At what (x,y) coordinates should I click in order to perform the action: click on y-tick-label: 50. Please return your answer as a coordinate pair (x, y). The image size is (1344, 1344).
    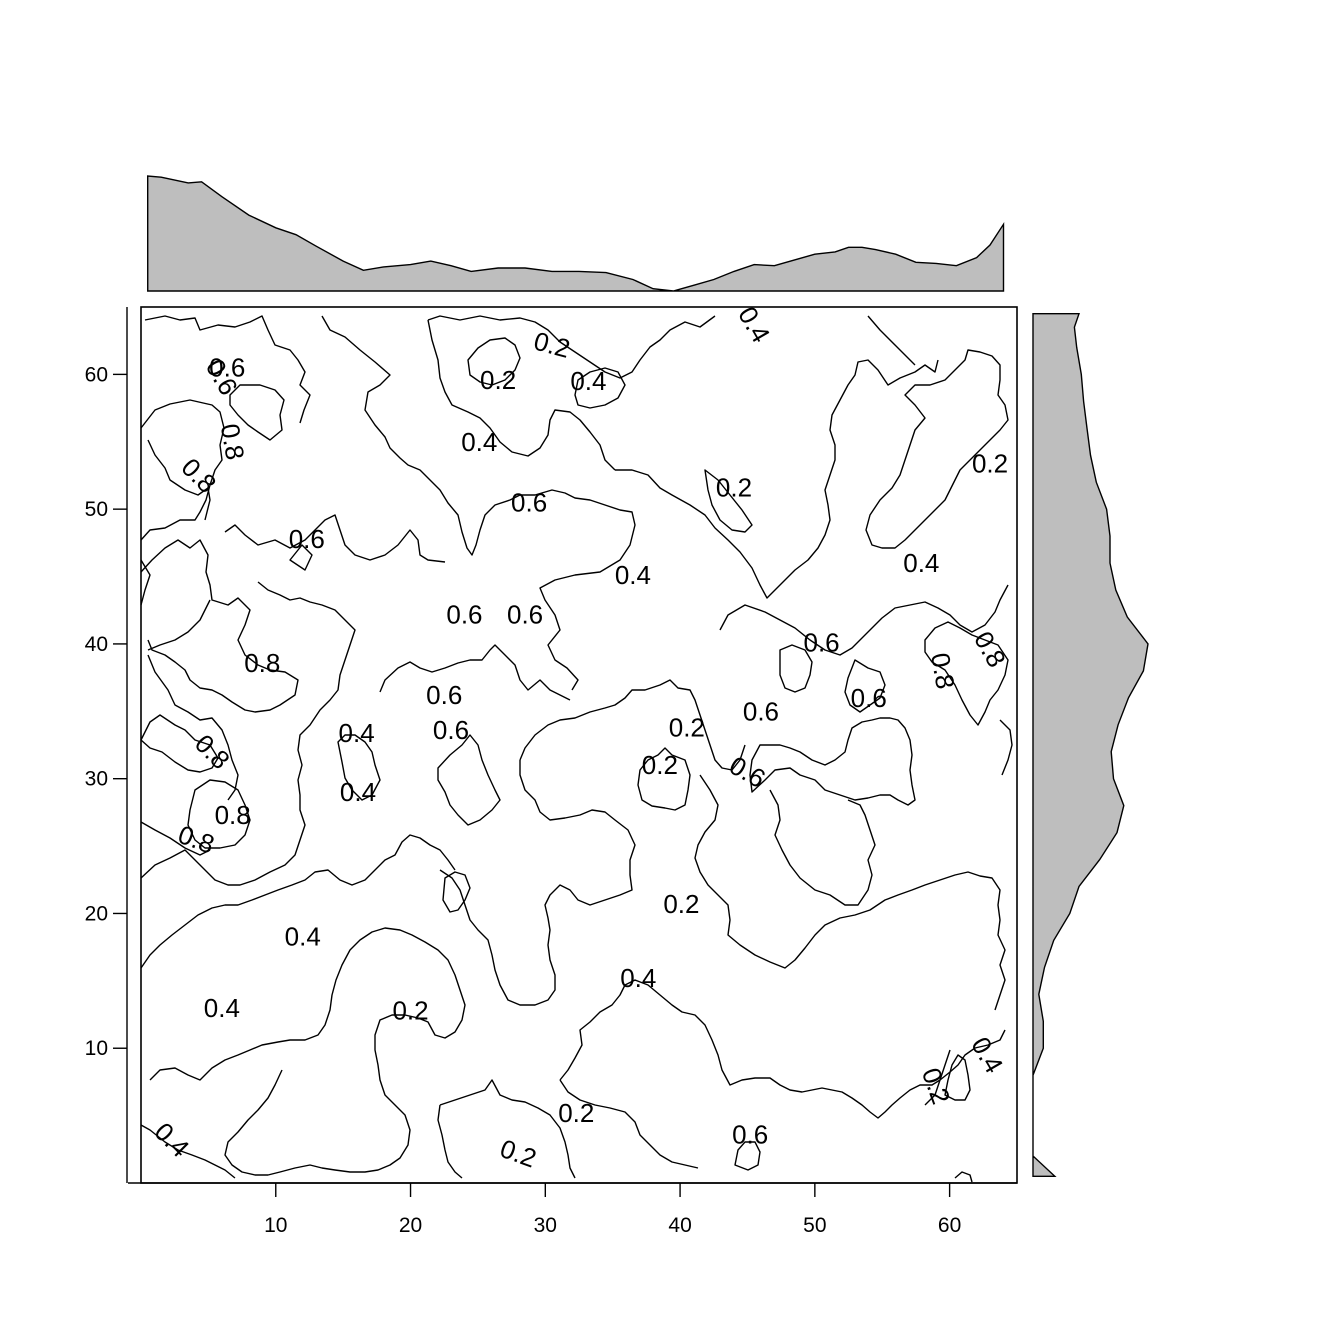
    Looking at the image, I should click on (96, 509).